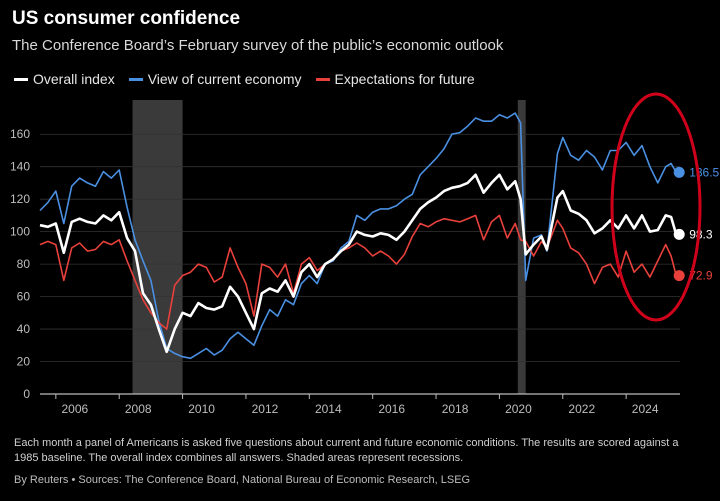 Image resolution: width=720 pixels, height=501 pixels. Describe the element at coordinates (74, 409) in the screenshot. I see `x-tick-label: 2006` at that location.